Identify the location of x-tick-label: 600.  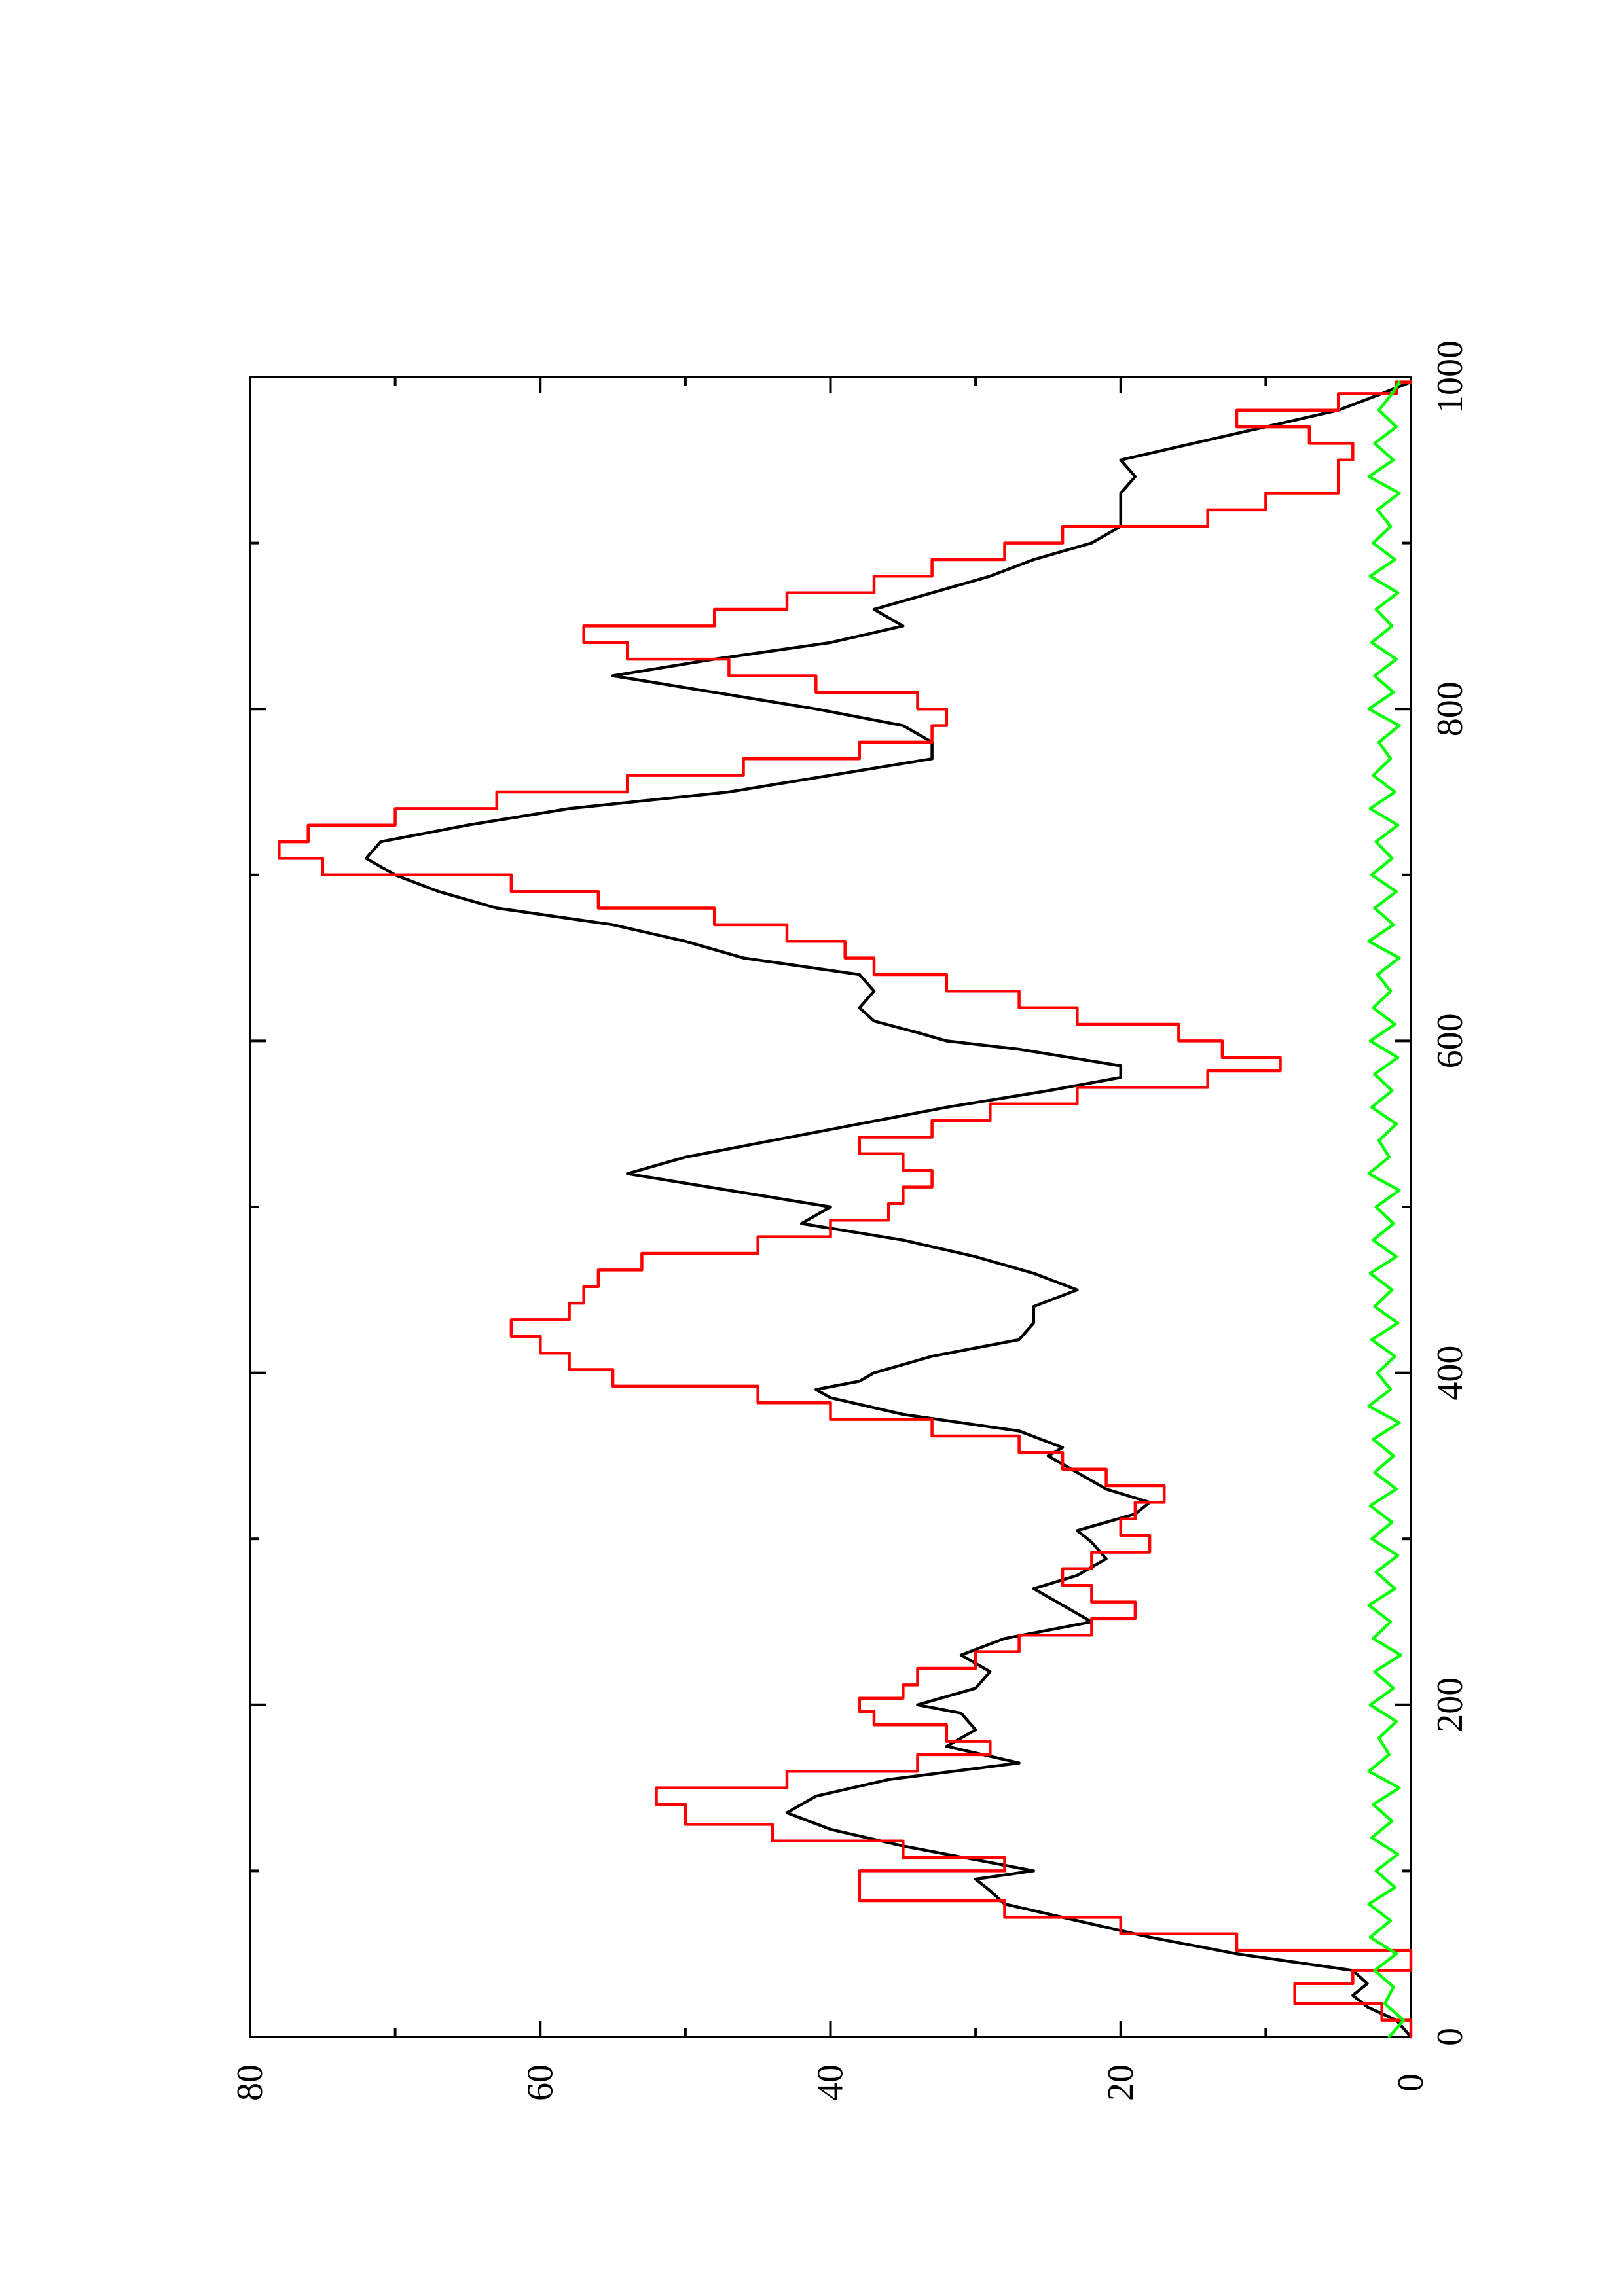
(1450, 1040).